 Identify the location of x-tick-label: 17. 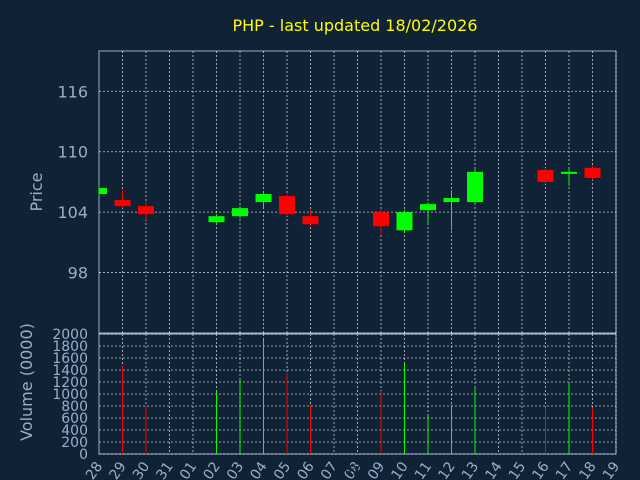
(564, 469).